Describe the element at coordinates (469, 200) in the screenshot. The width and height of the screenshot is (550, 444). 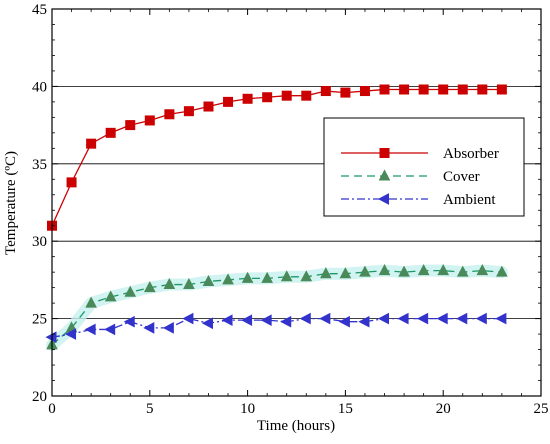
I see `legend-label-ambient: Ambient` at that location.